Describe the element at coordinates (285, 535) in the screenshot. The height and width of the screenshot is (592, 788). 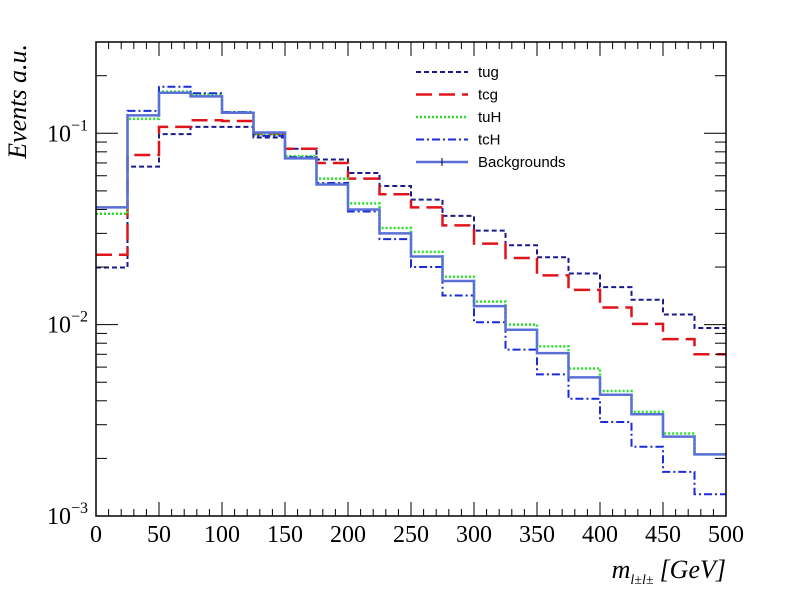
I see `x-tick-label: 150` at that location.